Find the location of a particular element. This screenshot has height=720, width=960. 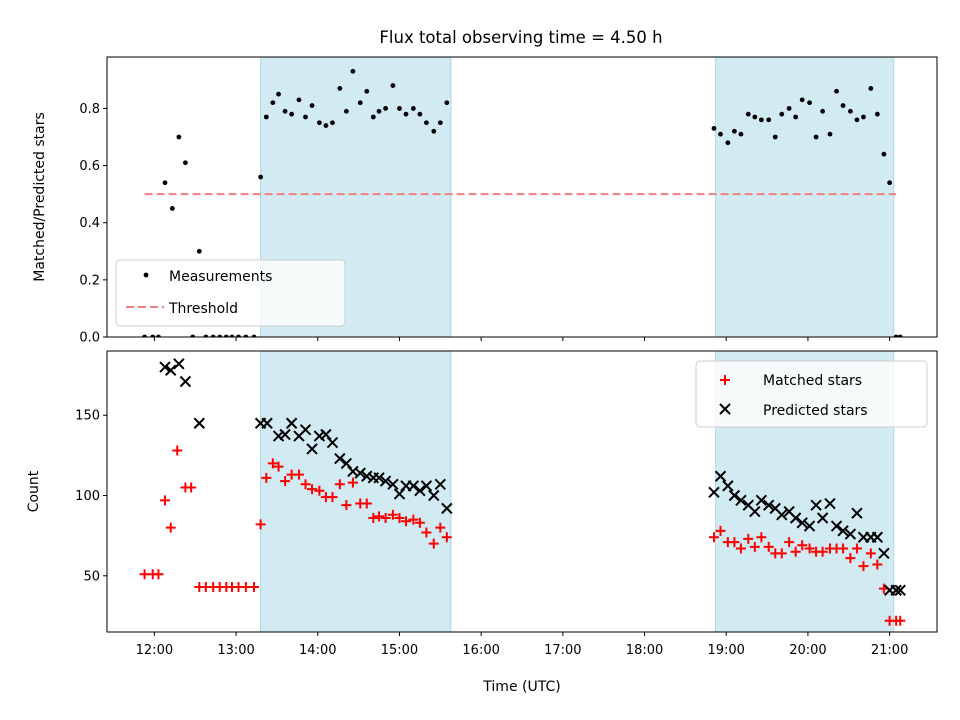

legend-label: Predicted stars is located at coordinates (815, 411).